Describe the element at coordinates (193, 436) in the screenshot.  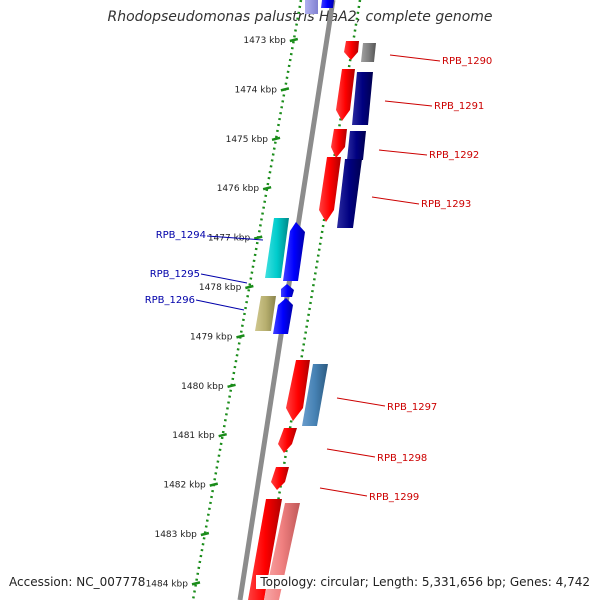
I see `tick-label-1481: 1481 kbp` at that location.